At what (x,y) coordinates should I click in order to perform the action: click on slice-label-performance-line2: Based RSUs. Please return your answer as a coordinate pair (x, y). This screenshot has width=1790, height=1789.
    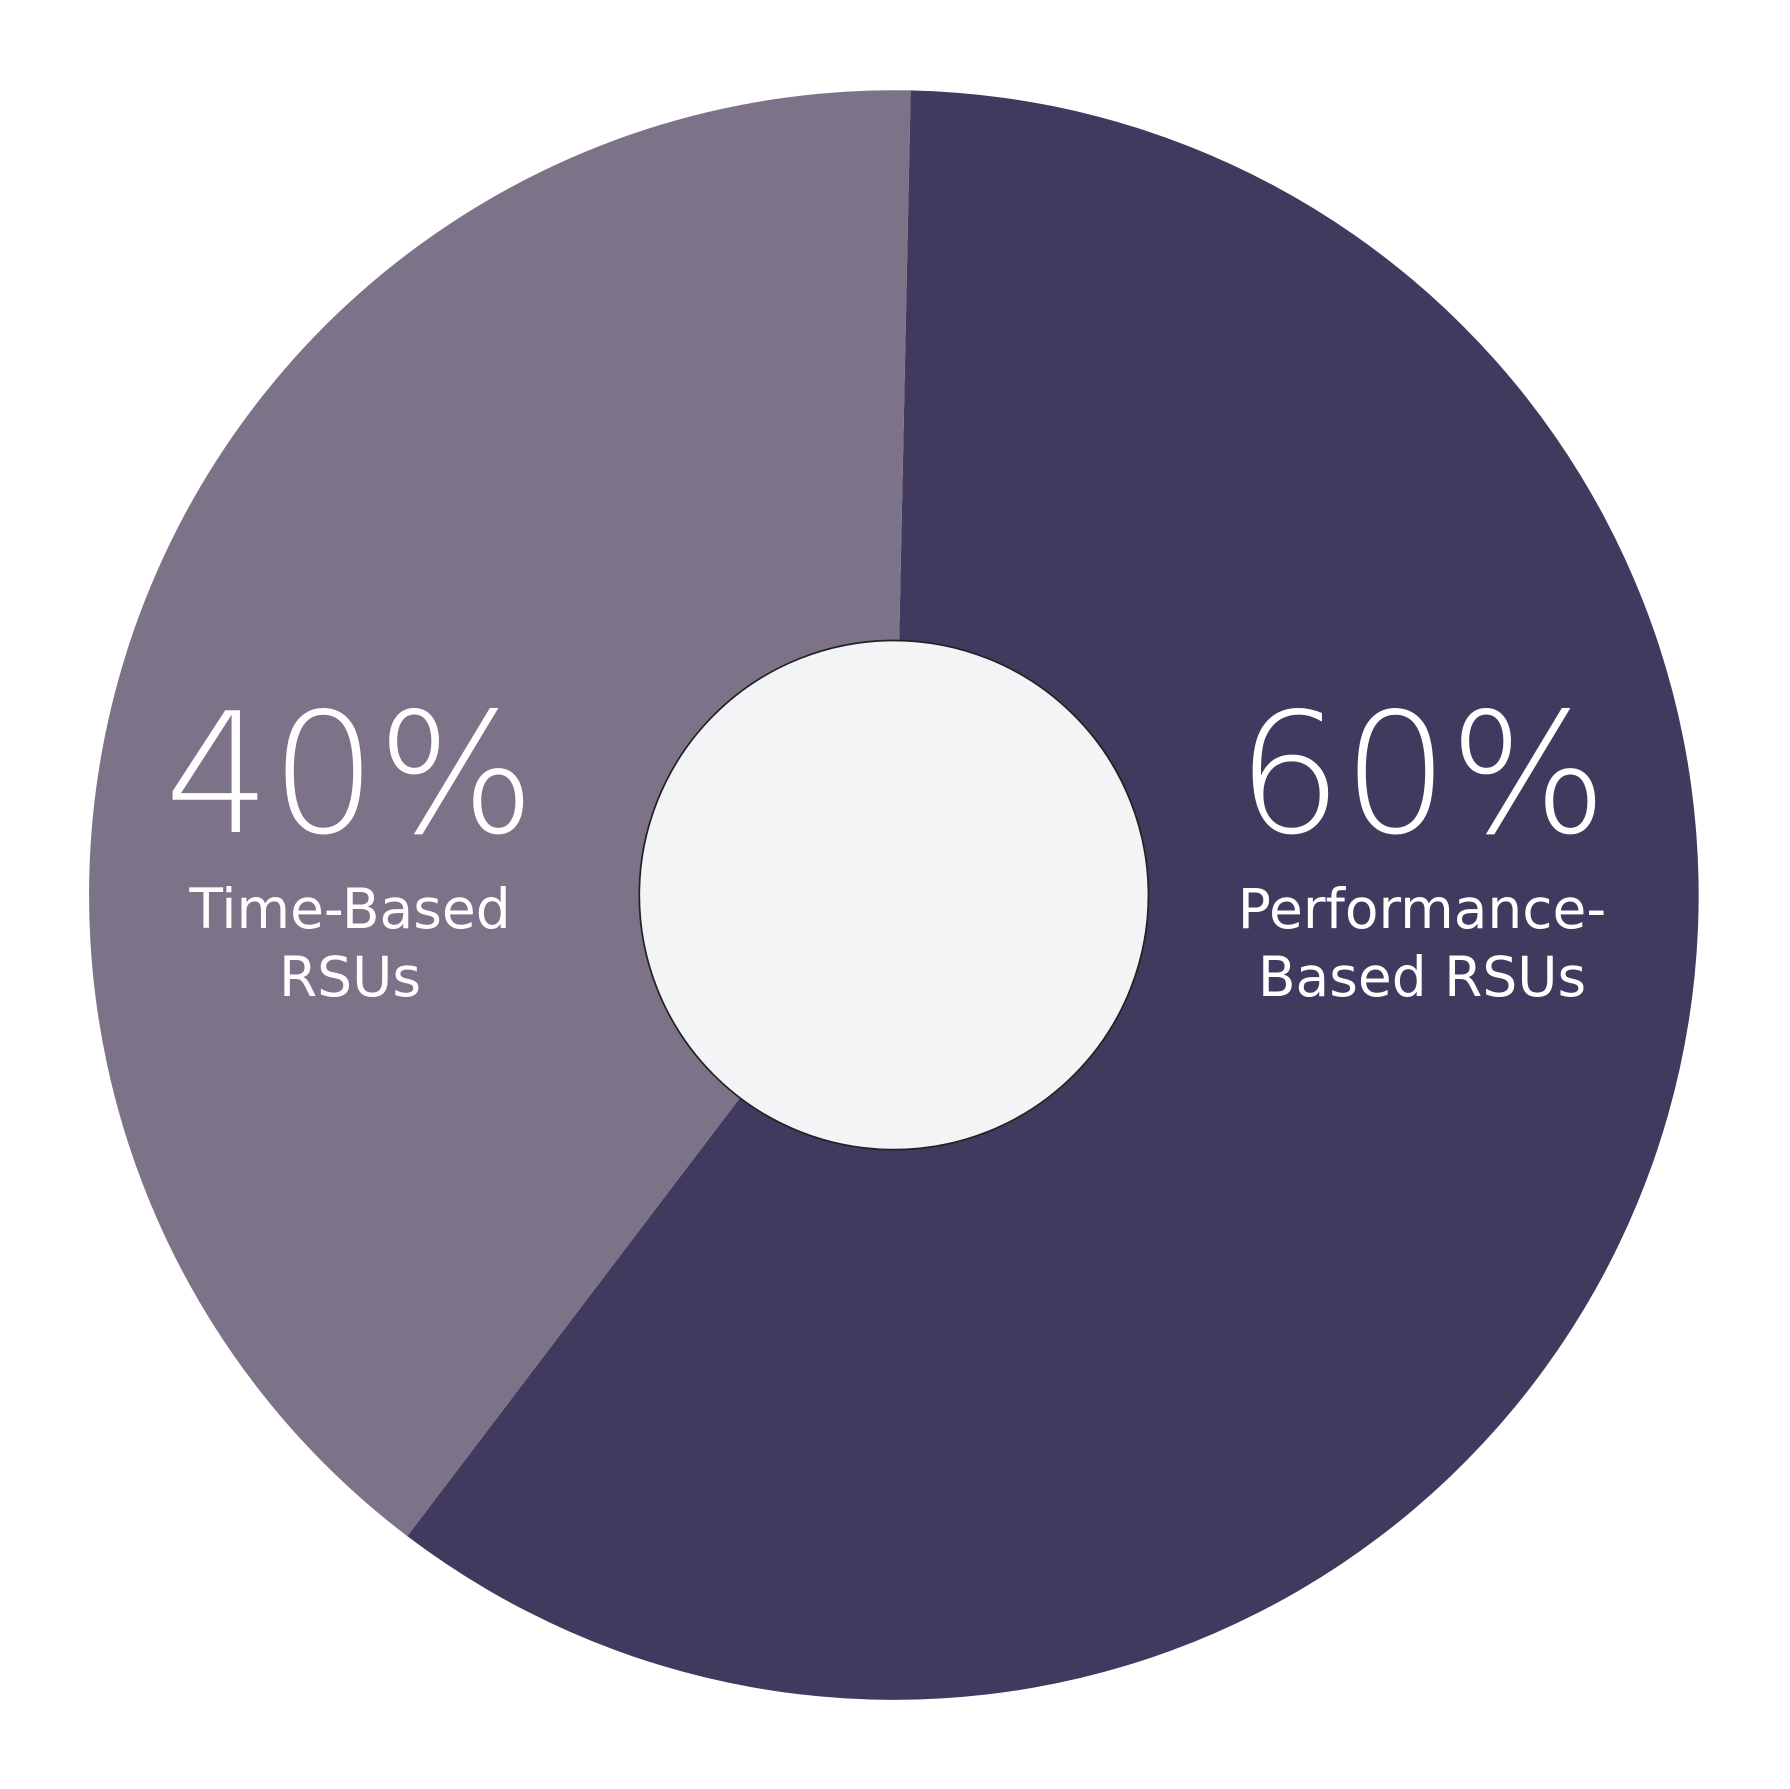
    Looking at the image, I should click on (1422, 977).